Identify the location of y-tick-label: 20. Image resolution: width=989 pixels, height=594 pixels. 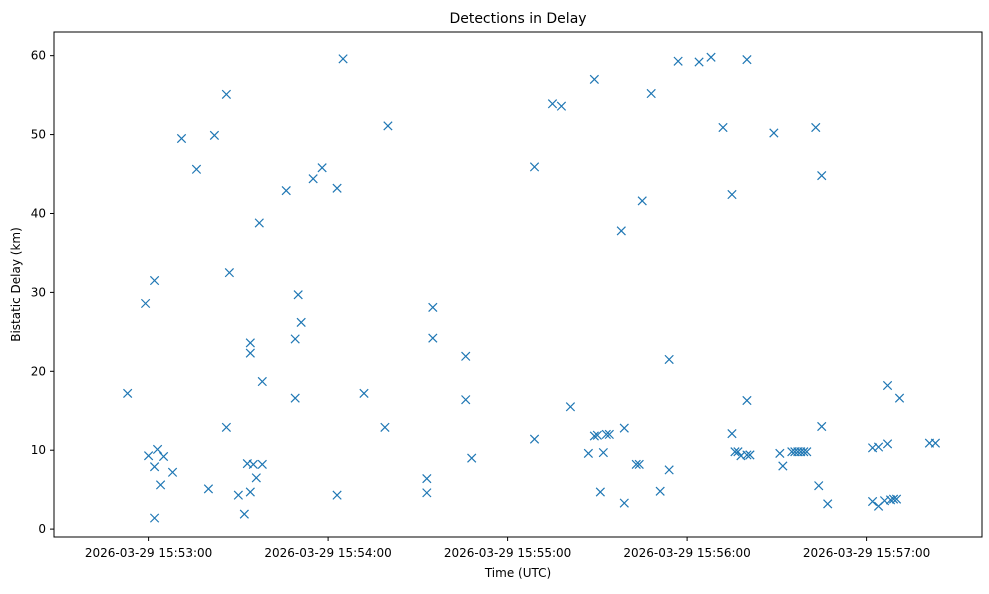
(38, 371).